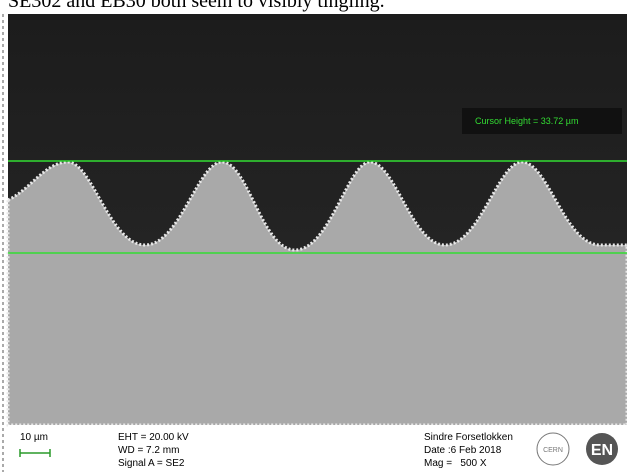 The image size is (627, 472). Describe the element at coordinates (151, 463) in the screenshot. I see `signal: Signal A = SE2` at that location.